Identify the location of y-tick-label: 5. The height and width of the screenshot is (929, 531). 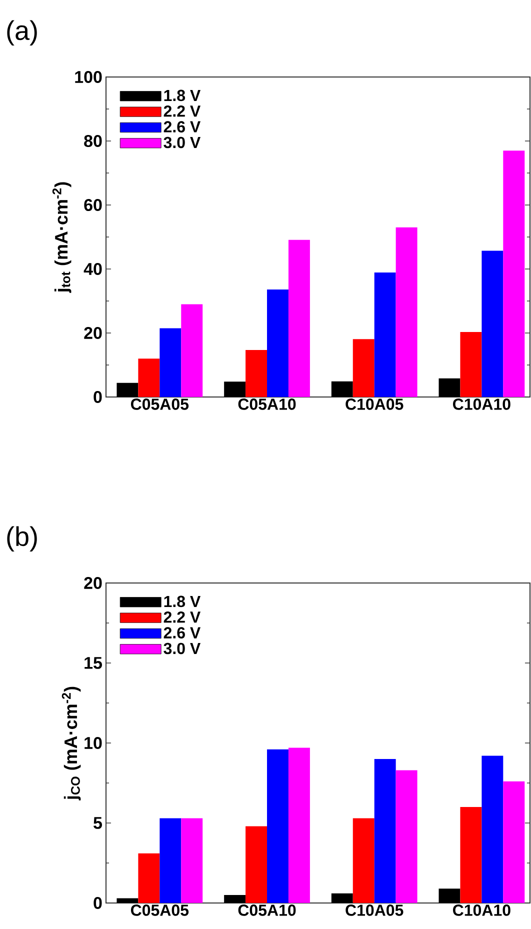
(98, 823).